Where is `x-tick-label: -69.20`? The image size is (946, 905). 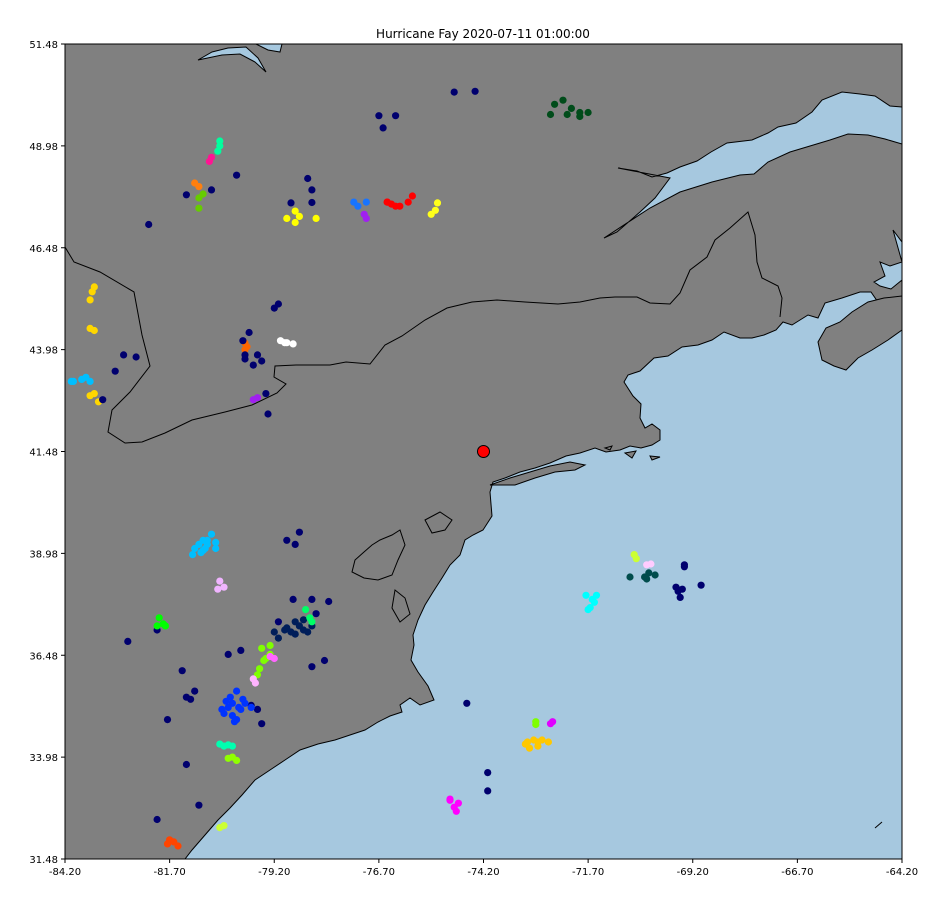 x-tick-label: -69.20 is located at coordinates (693, 872).